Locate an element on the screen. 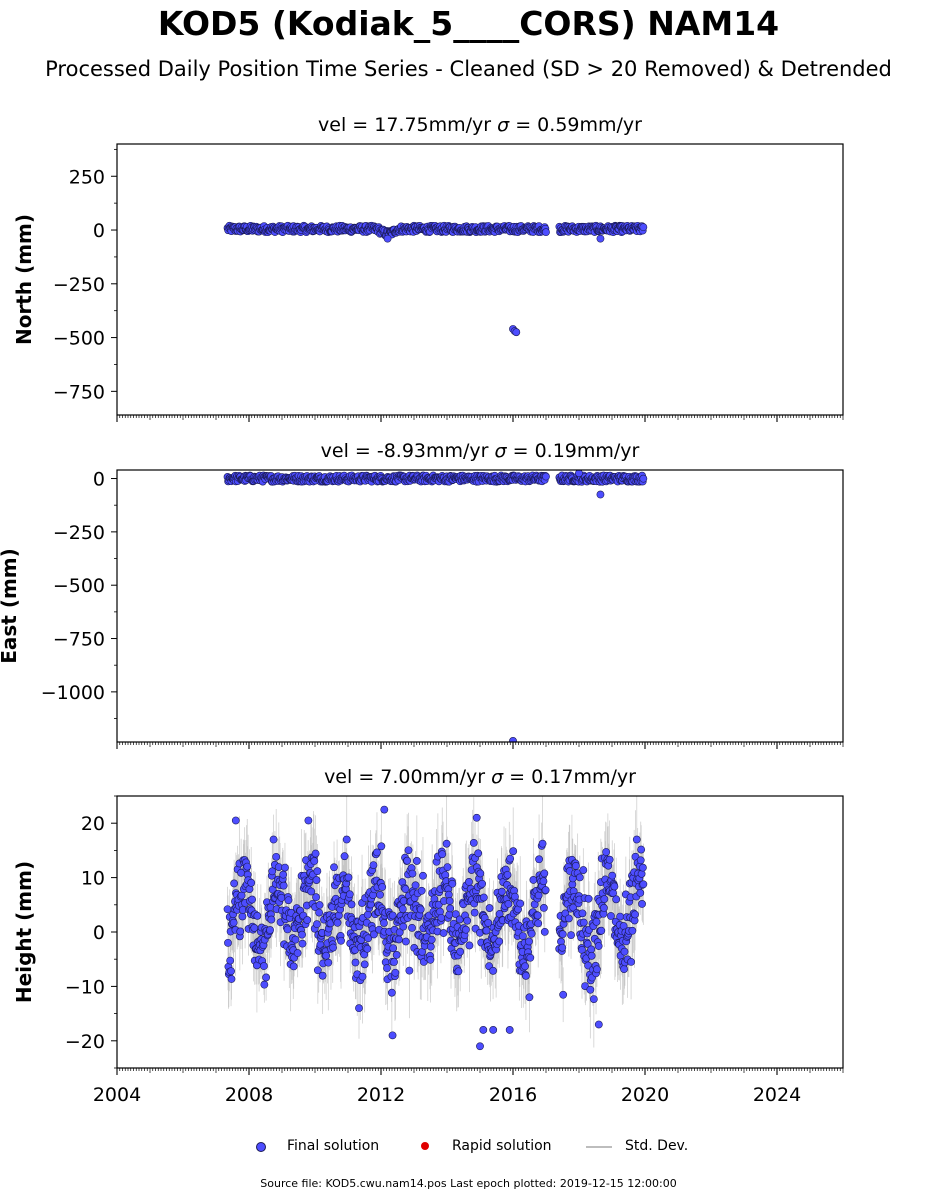  x-tick-label: 2020 is located at coordinates (645, 1095).